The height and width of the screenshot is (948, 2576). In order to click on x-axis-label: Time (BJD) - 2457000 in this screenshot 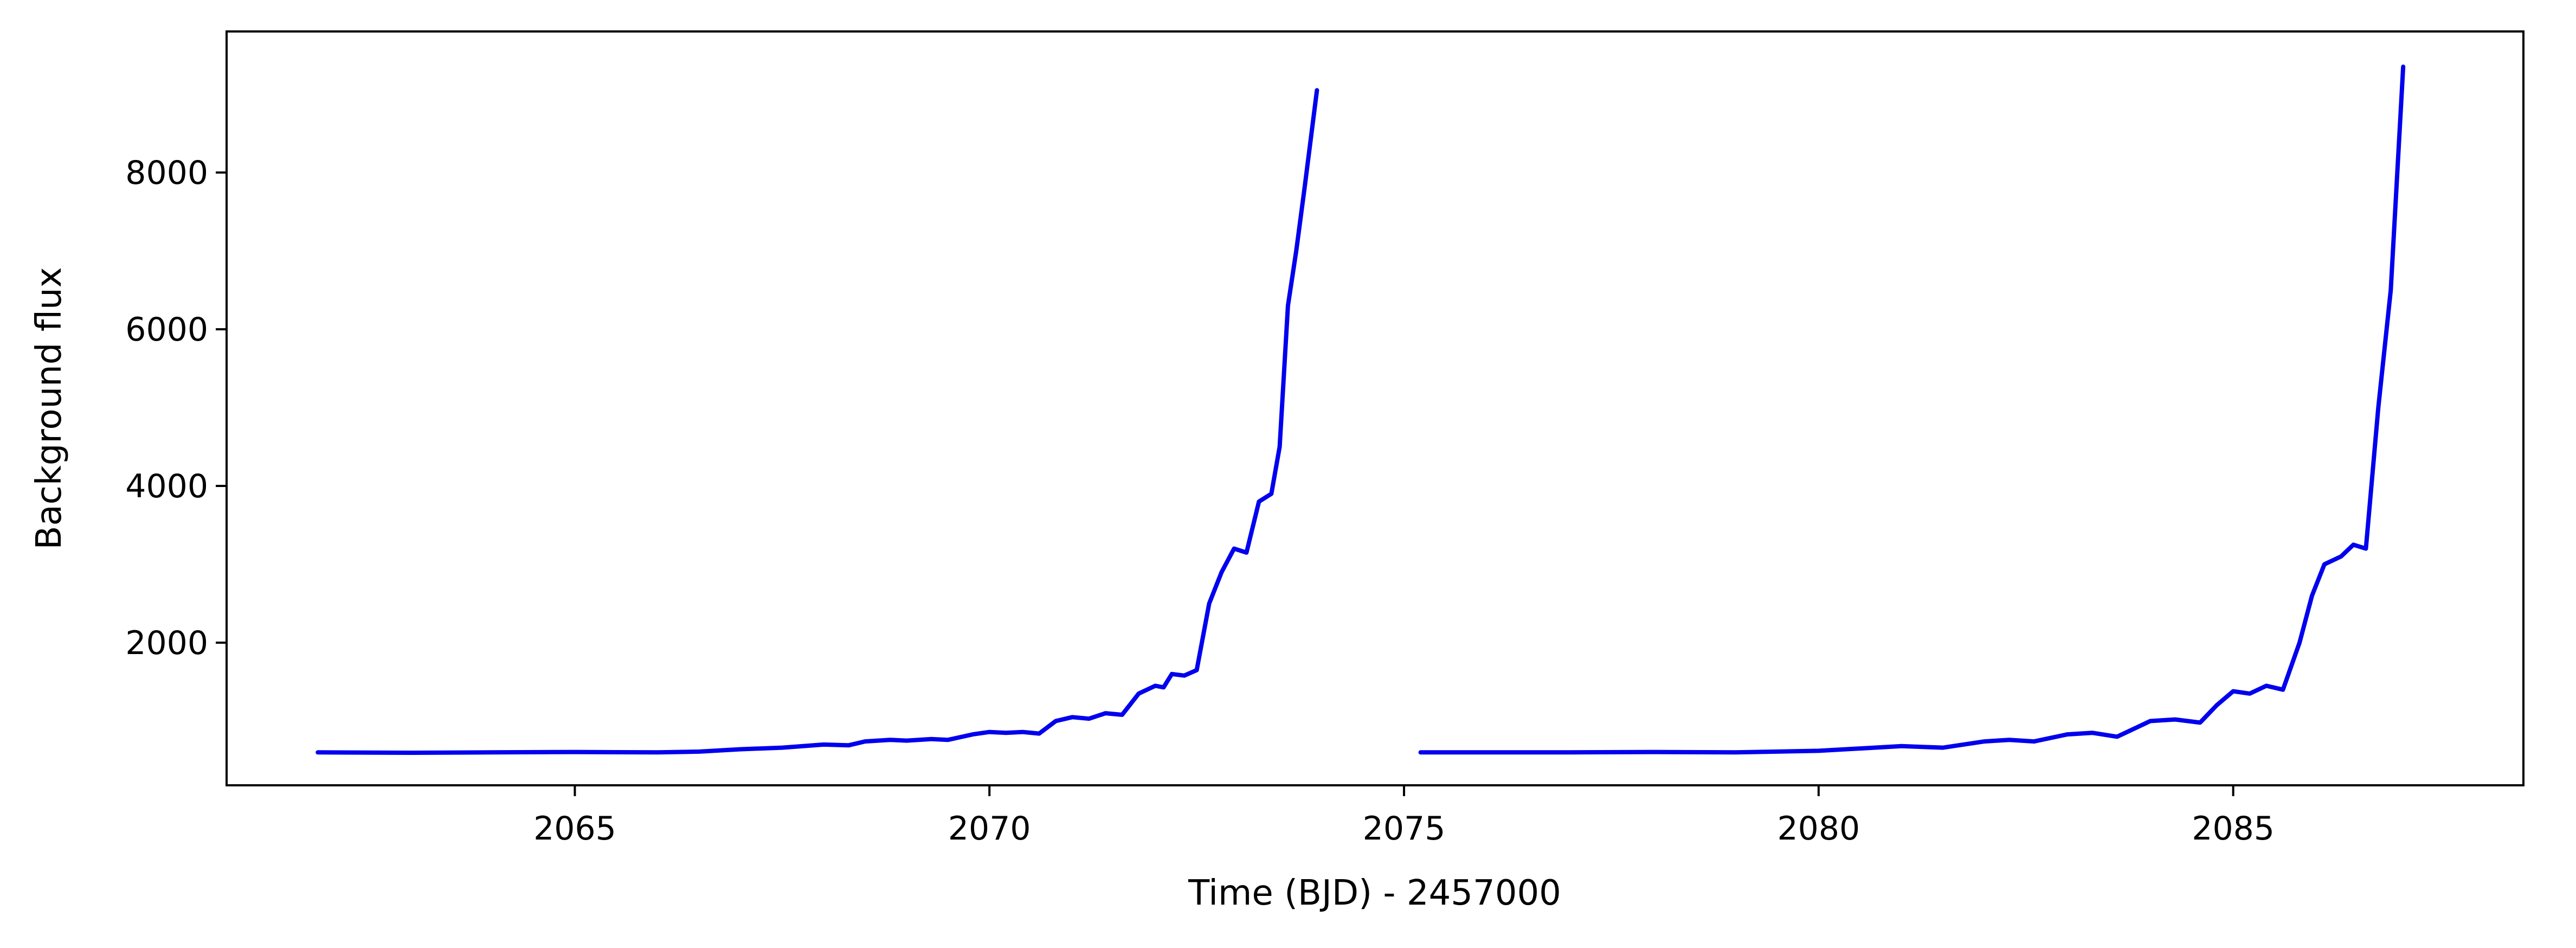, I will do `click(1374, 893)`.